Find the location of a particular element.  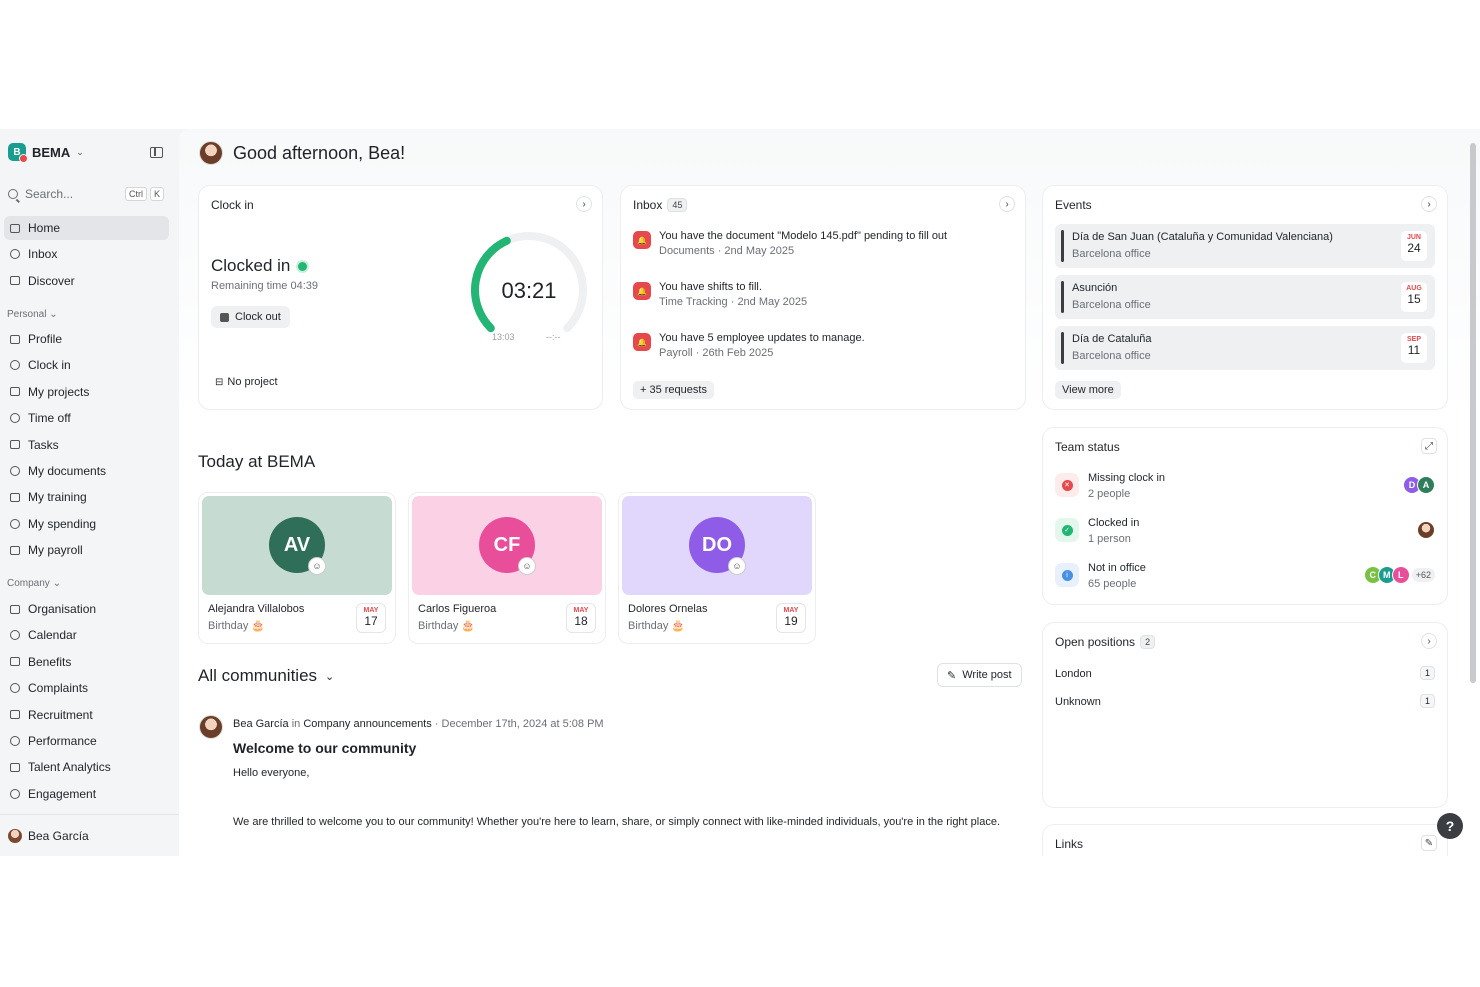

avatar-stack is located at coordinates (1426, 530).